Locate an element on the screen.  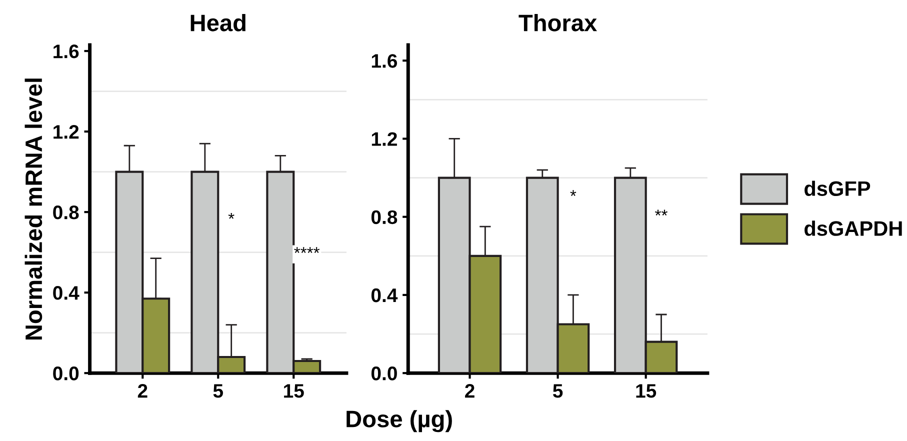
annotation: ** is located at coordinates (661, 213).